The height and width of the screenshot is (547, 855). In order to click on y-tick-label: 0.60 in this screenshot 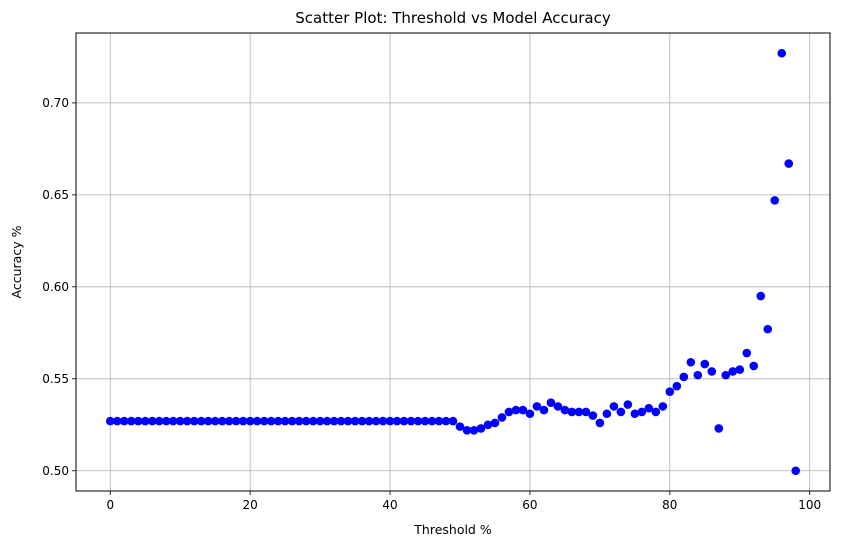, I will do `click(55, 287)`.